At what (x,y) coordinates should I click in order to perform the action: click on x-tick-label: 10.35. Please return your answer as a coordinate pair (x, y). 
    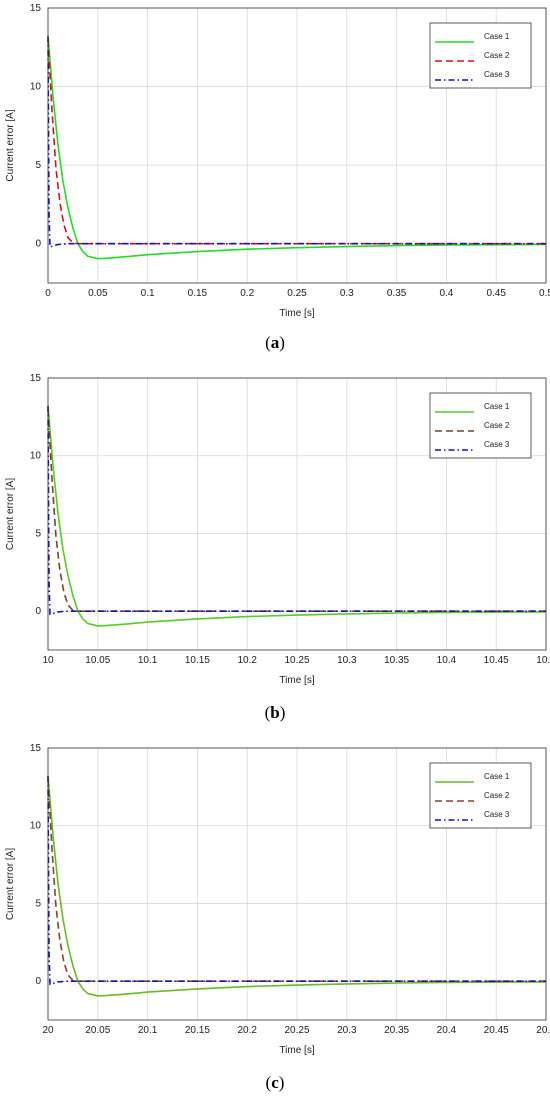
    Looking at the image, I should click on (396, 660).